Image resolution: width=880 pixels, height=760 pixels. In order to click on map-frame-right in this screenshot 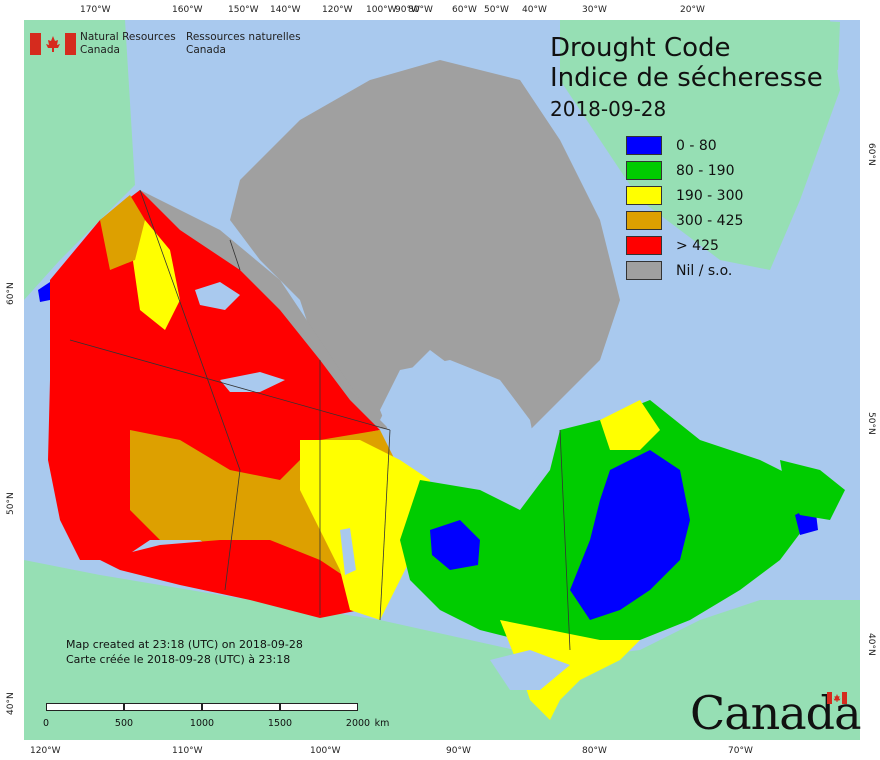, I will do `click(870, 380)`.